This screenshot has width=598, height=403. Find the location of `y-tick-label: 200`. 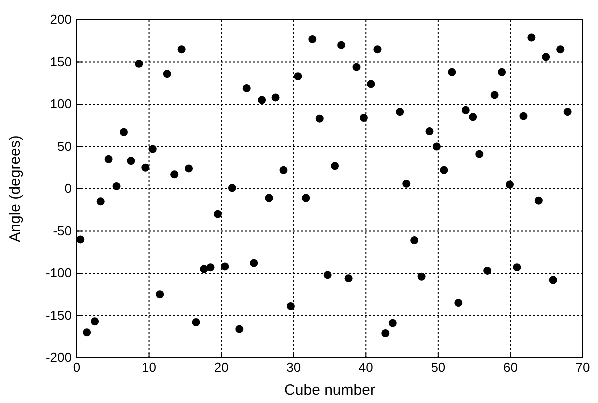

y-tick-label: 200 is located at coordinates (61, 20).